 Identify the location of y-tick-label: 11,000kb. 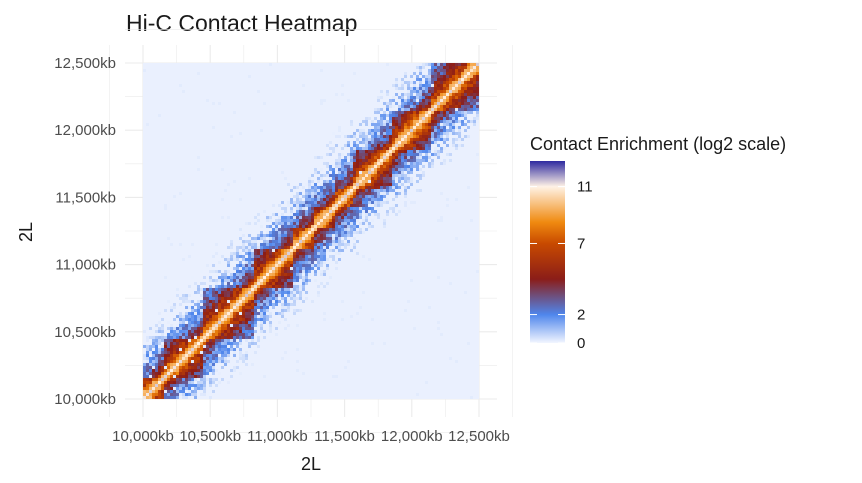
(85, 265).